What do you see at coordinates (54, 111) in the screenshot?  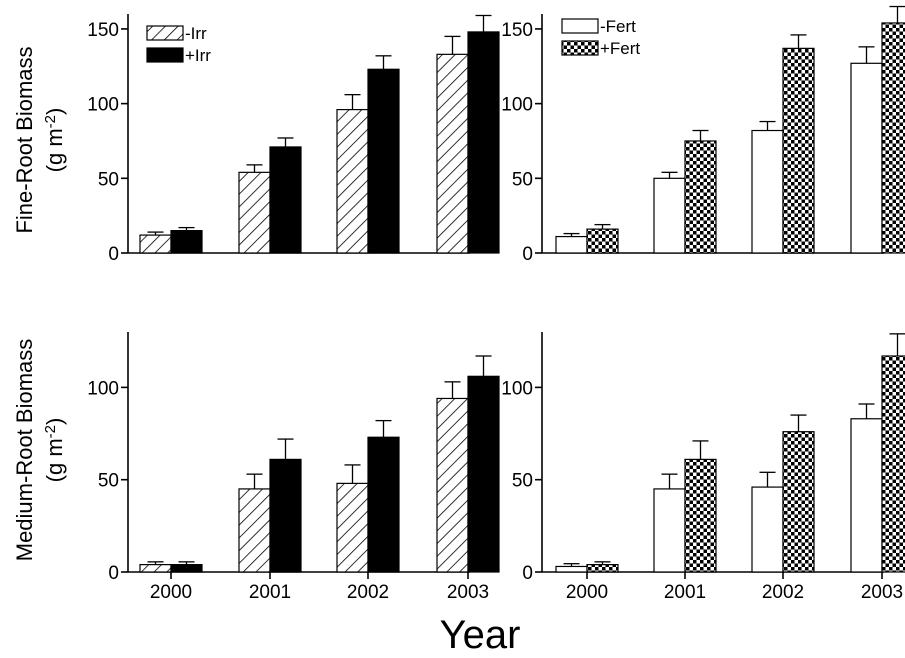 I see `ylabel-top-units-b: )` at bounding box center [54, 111].